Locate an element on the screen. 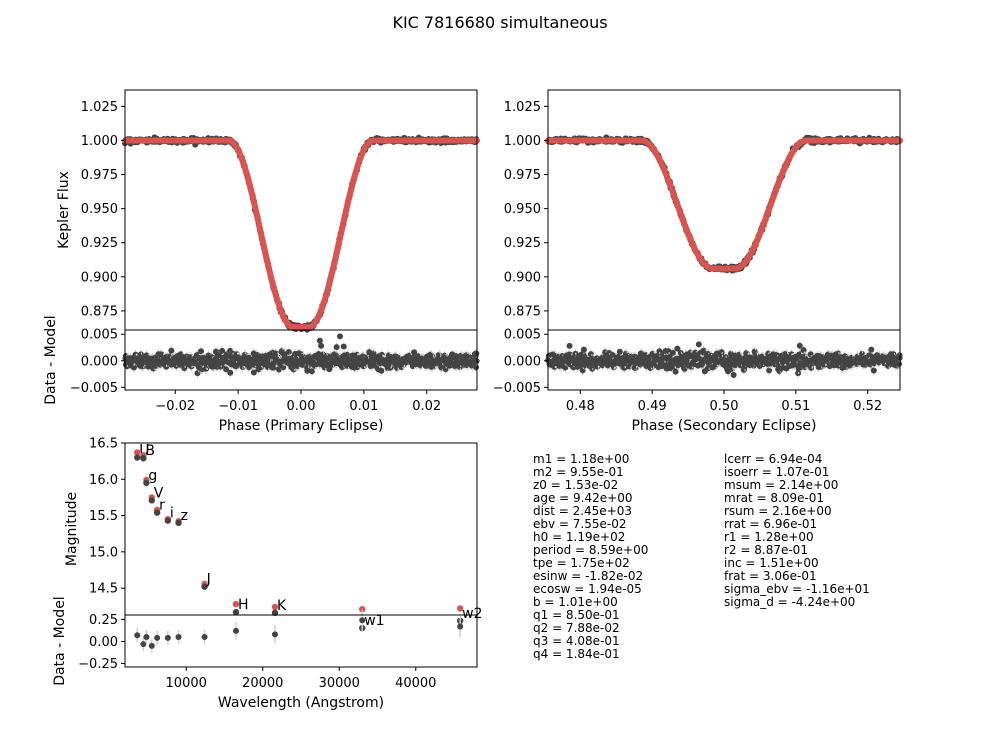 Image resolution: width=1000 pixels, height=750 pixels. x-axis-label: Phase (Secondary Eclipse) is located at coordinates (724, 426).